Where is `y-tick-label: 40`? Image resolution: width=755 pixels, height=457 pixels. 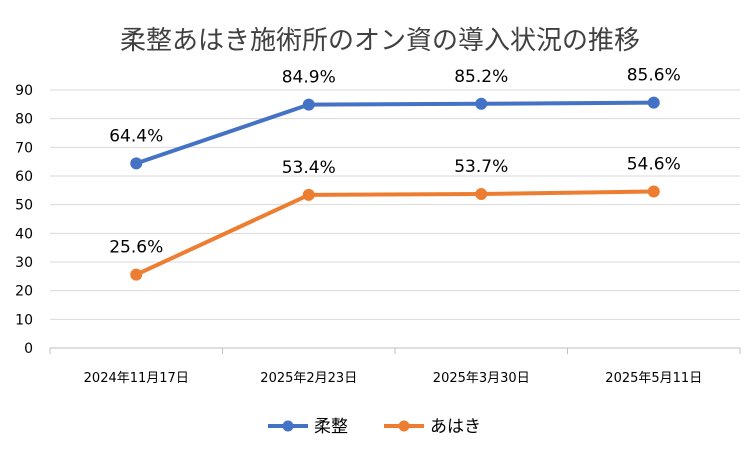 y-tick-label: 40 is located at coordinates (24, 234).